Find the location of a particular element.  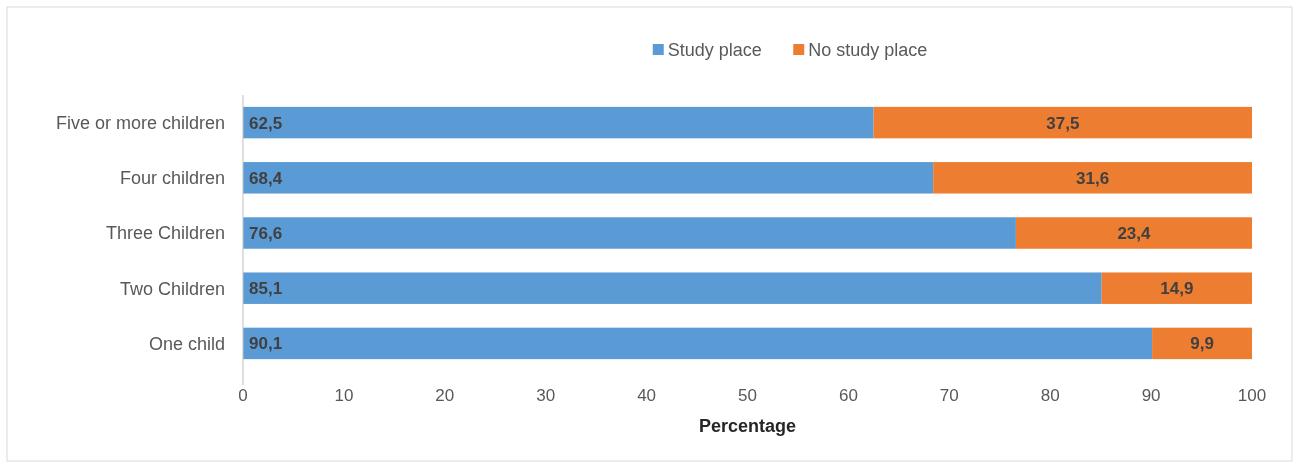

data-label: 76,6 is located at coordinates (266, 233).